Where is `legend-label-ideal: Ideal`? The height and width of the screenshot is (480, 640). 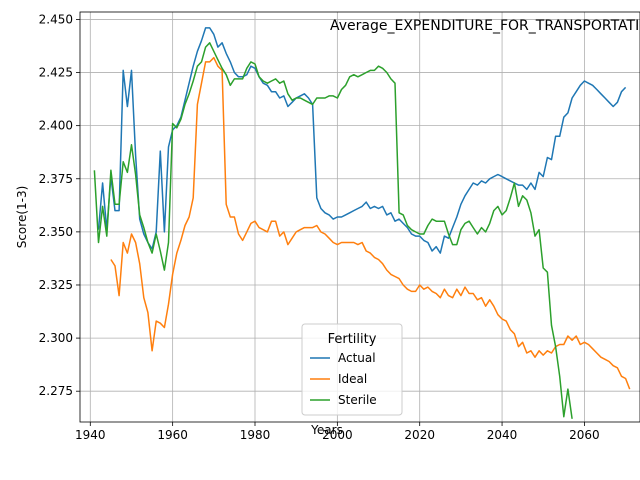
legend-label-ideal: Ideal is located at coordinates (352, 379).